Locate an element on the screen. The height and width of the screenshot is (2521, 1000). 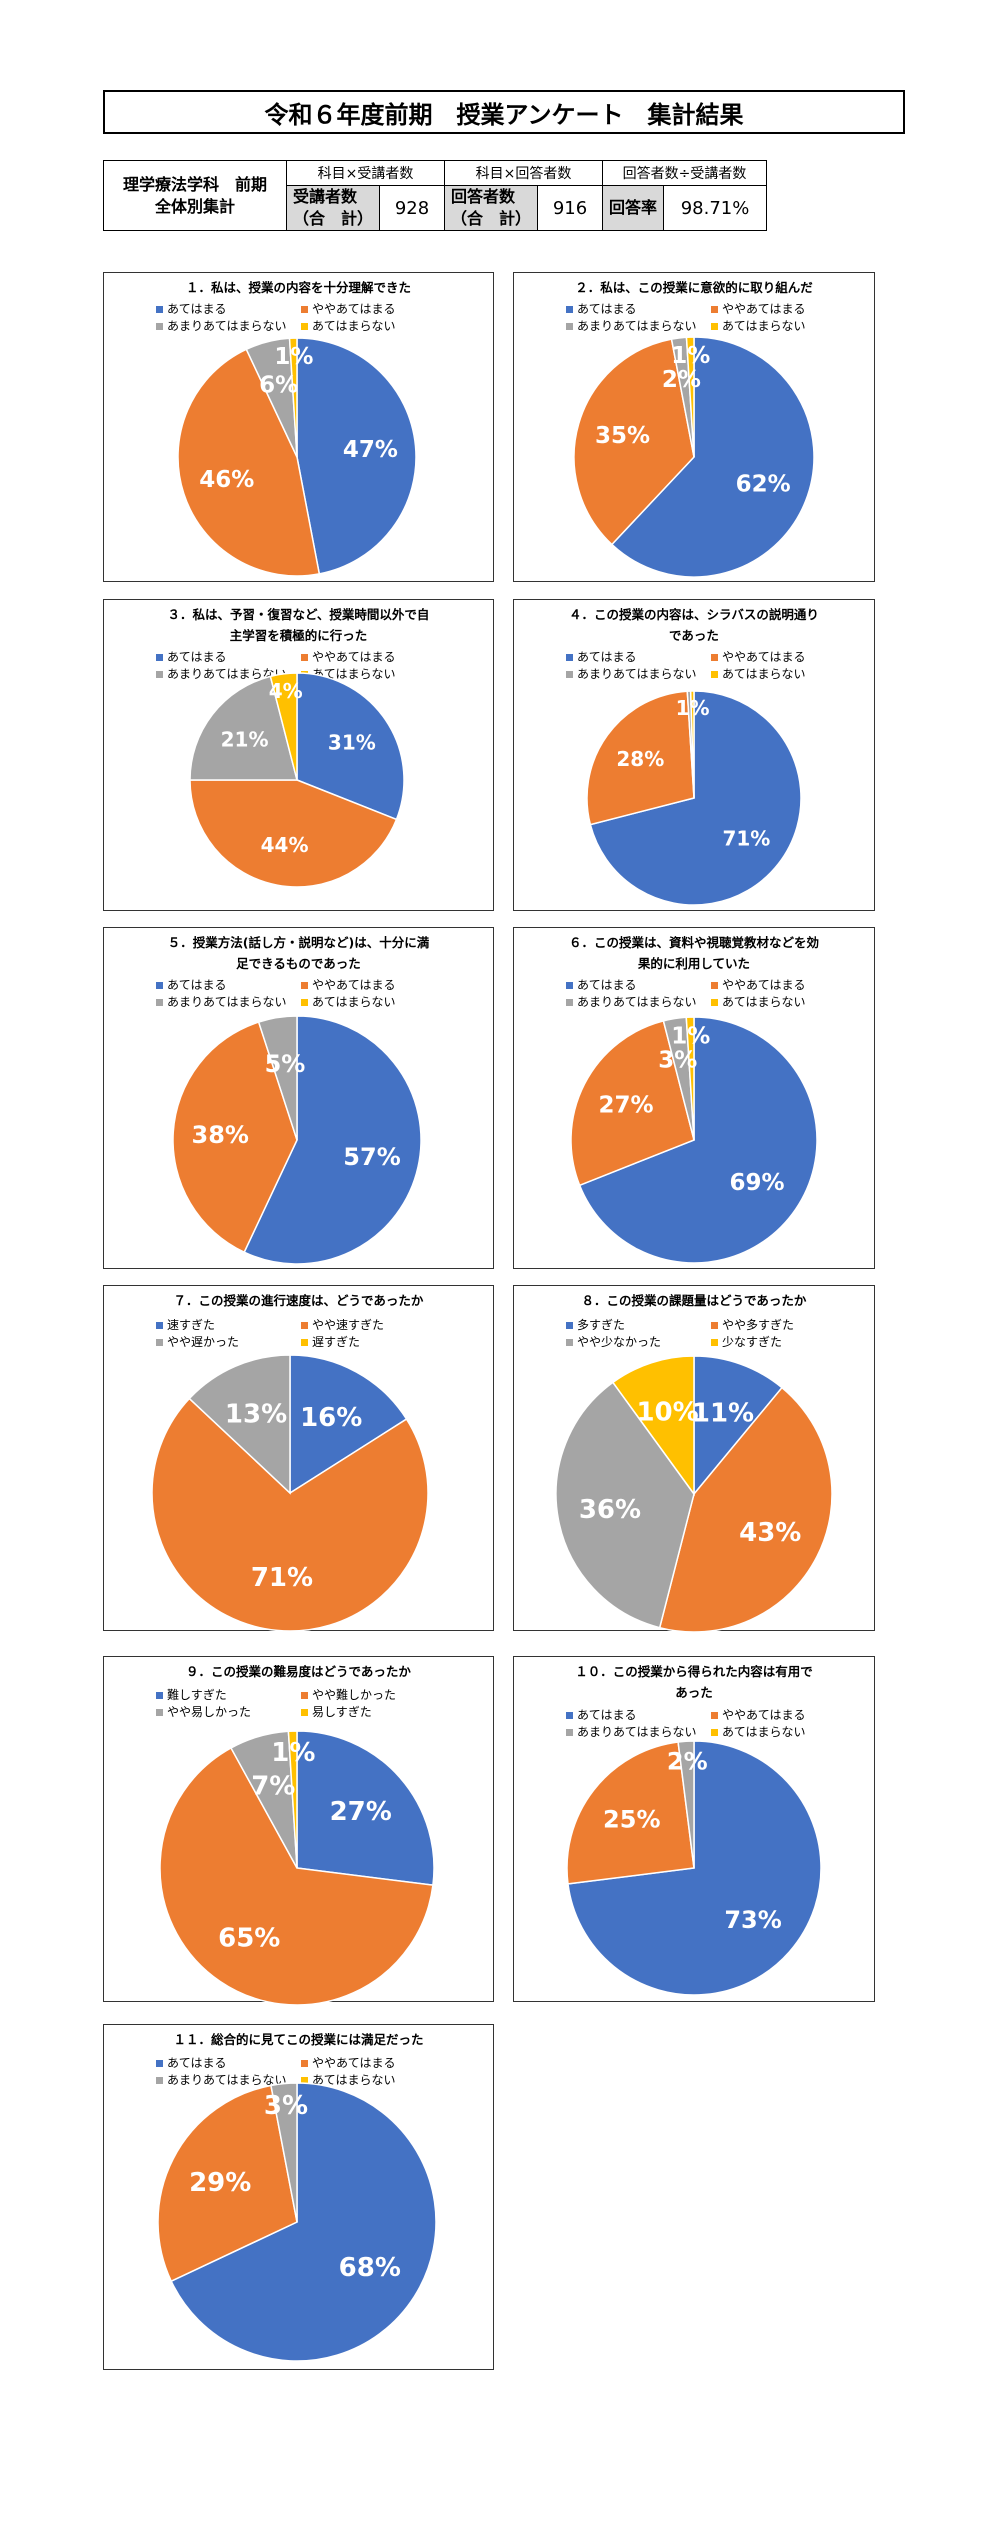
chart-title: ６．この授業は、資料や視聴覚教材などを効 果的に利用していた is located at coordinates (693, 953).